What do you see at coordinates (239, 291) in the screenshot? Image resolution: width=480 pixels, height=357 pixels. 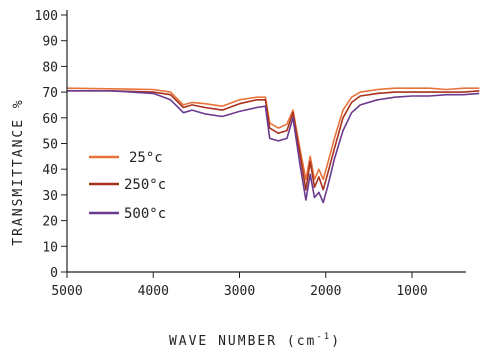 I see `x-tick-label: 3000` at bounding box center [239, 291].